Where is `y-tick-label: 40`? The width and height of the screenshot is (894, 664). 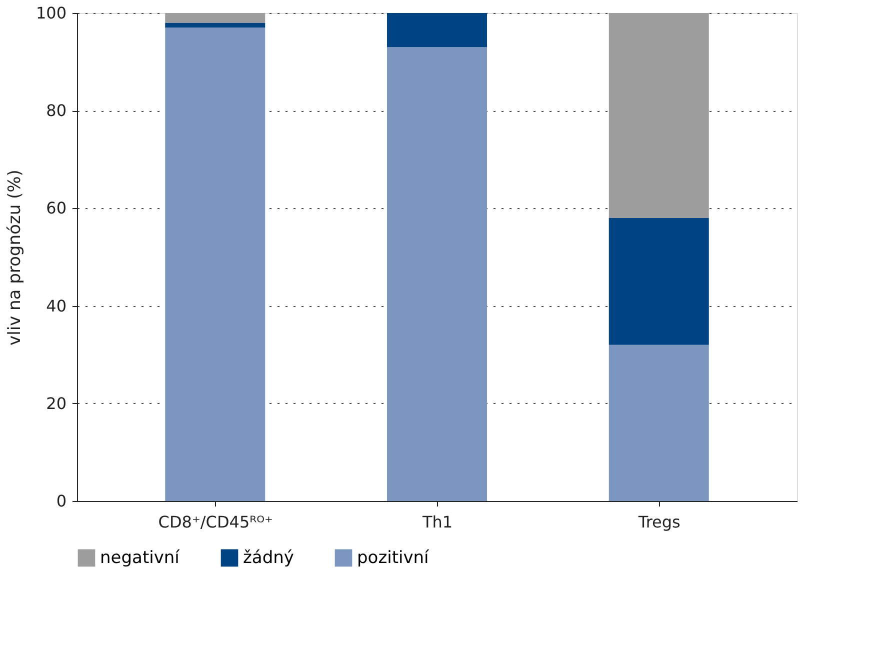
y-tick-label: 40 is located at coordinates (56, 306).